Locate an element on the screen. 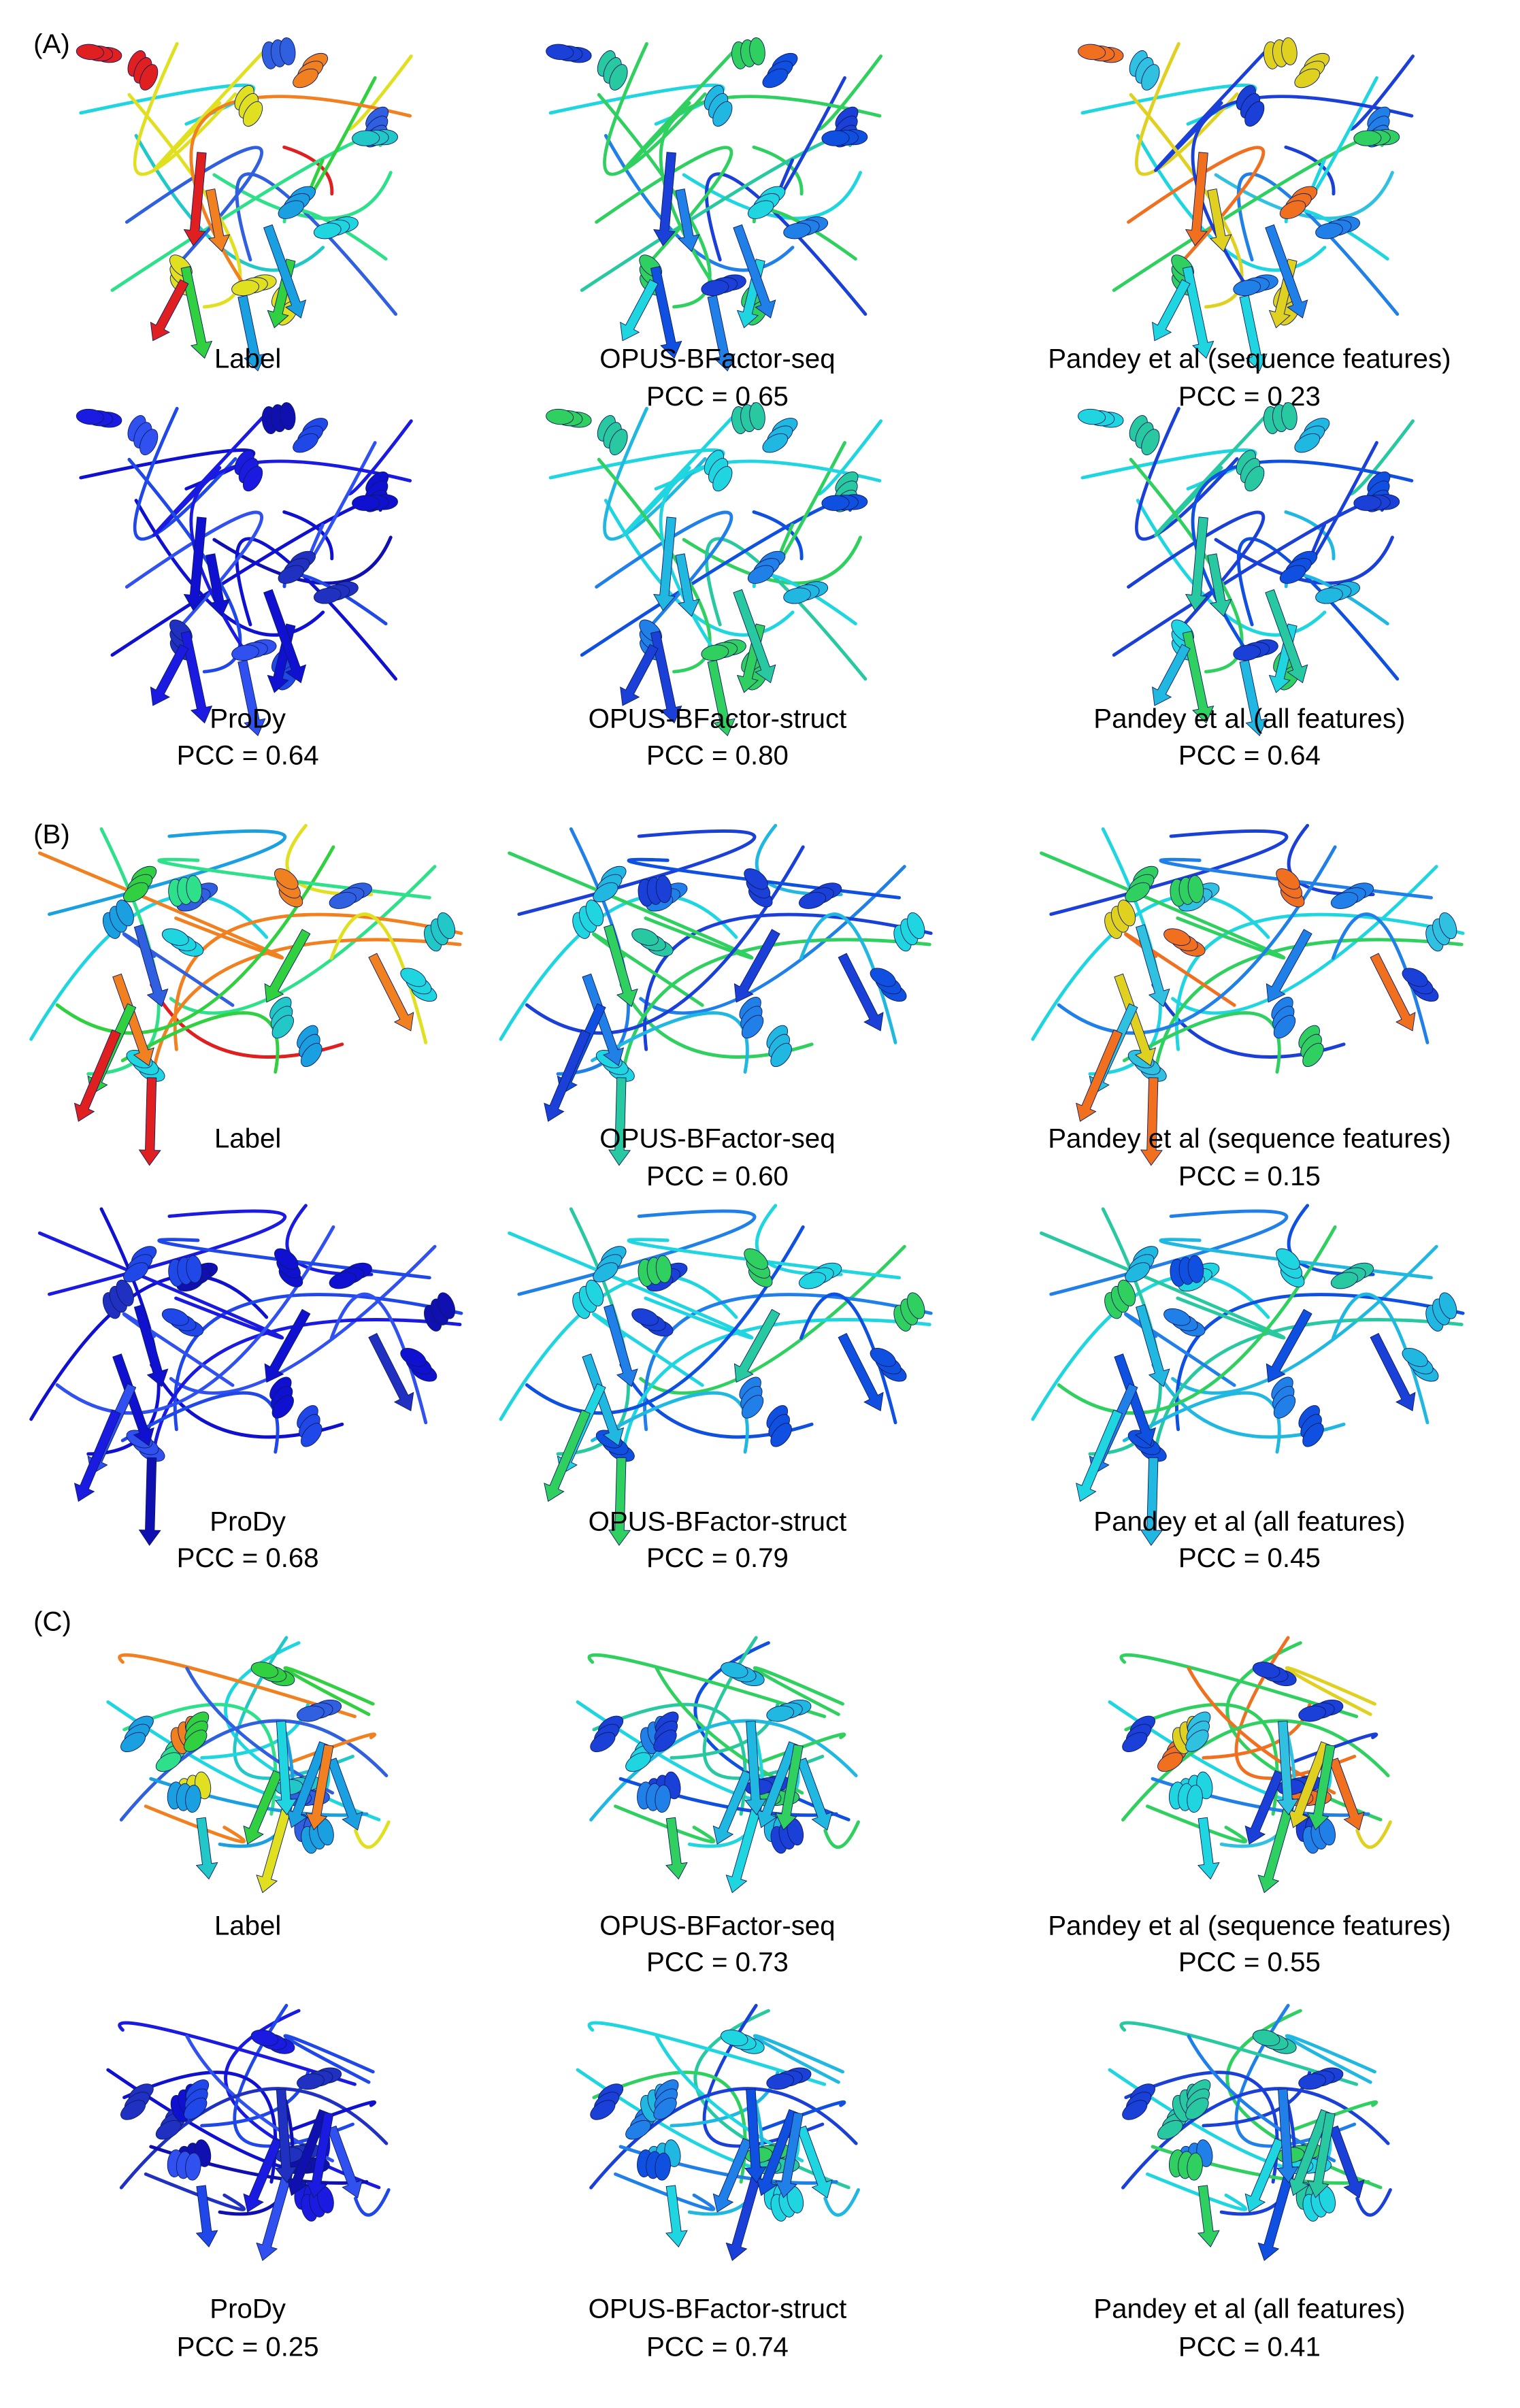 The height and width of the screenshot is (2408, 1520). panel-label: (C) is located at coordinates (52, 1621).